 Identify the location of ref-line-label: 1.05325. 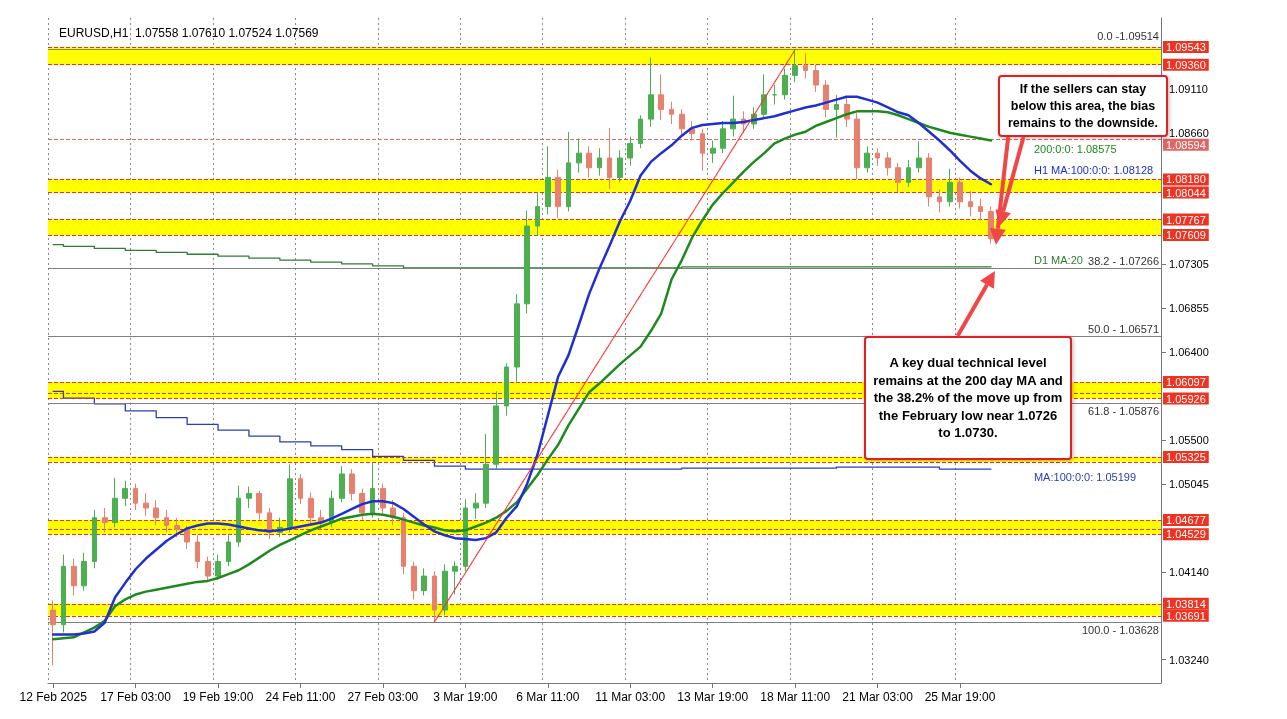
(1186, 456).